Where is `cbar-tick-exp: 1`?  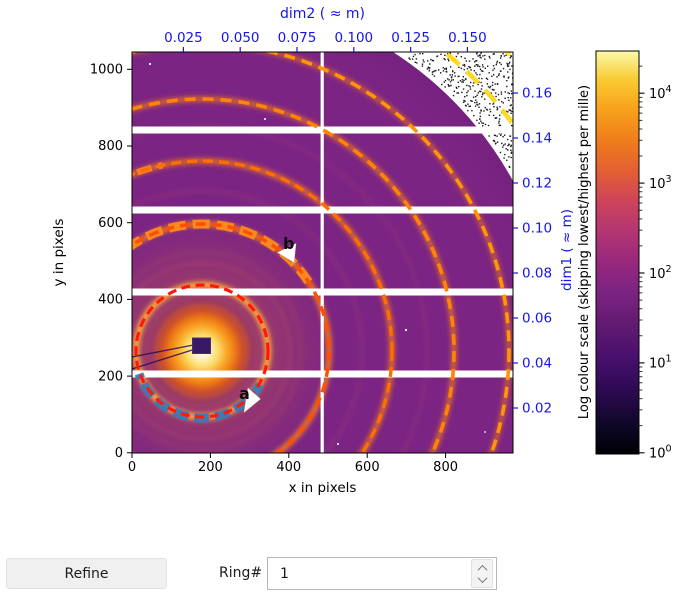
cbar-tick-exp: 1 is located at coordinates (669, 359).